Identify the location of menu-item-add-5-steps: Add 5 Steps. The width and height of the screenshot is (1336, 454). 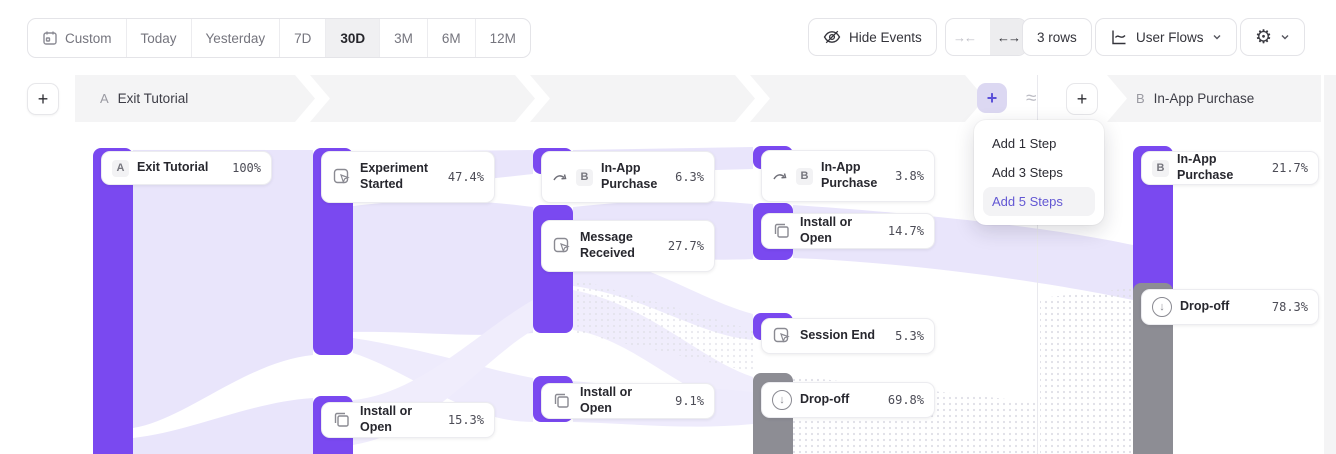
(1039, 201).